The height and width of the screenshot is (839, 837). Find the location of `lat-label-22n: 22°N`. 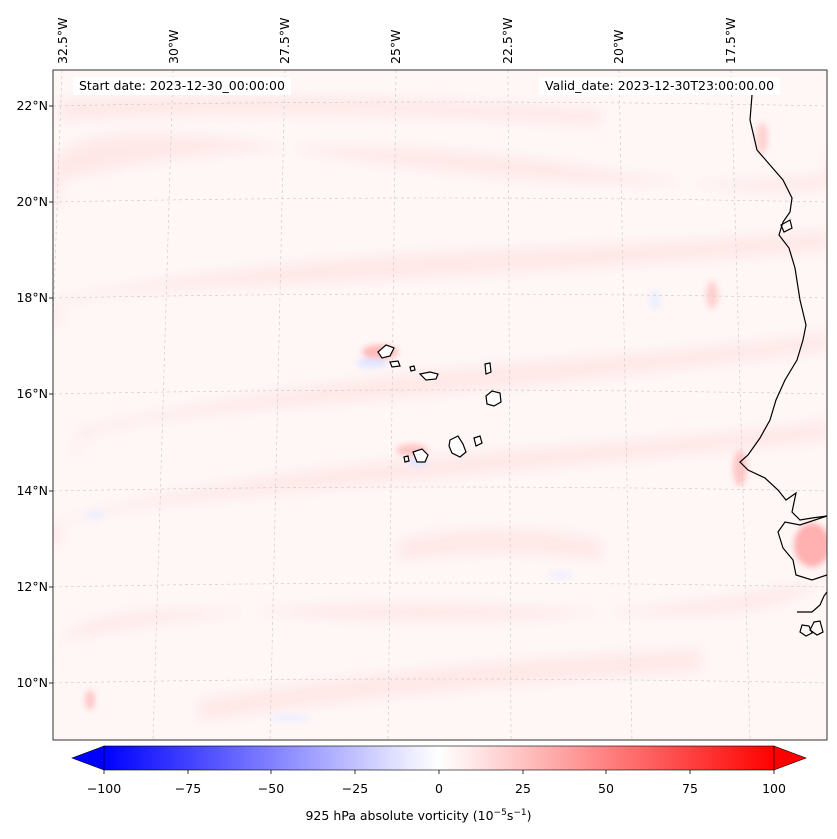

lat-label-22n: 22°N is located at coordinates (32, 105).